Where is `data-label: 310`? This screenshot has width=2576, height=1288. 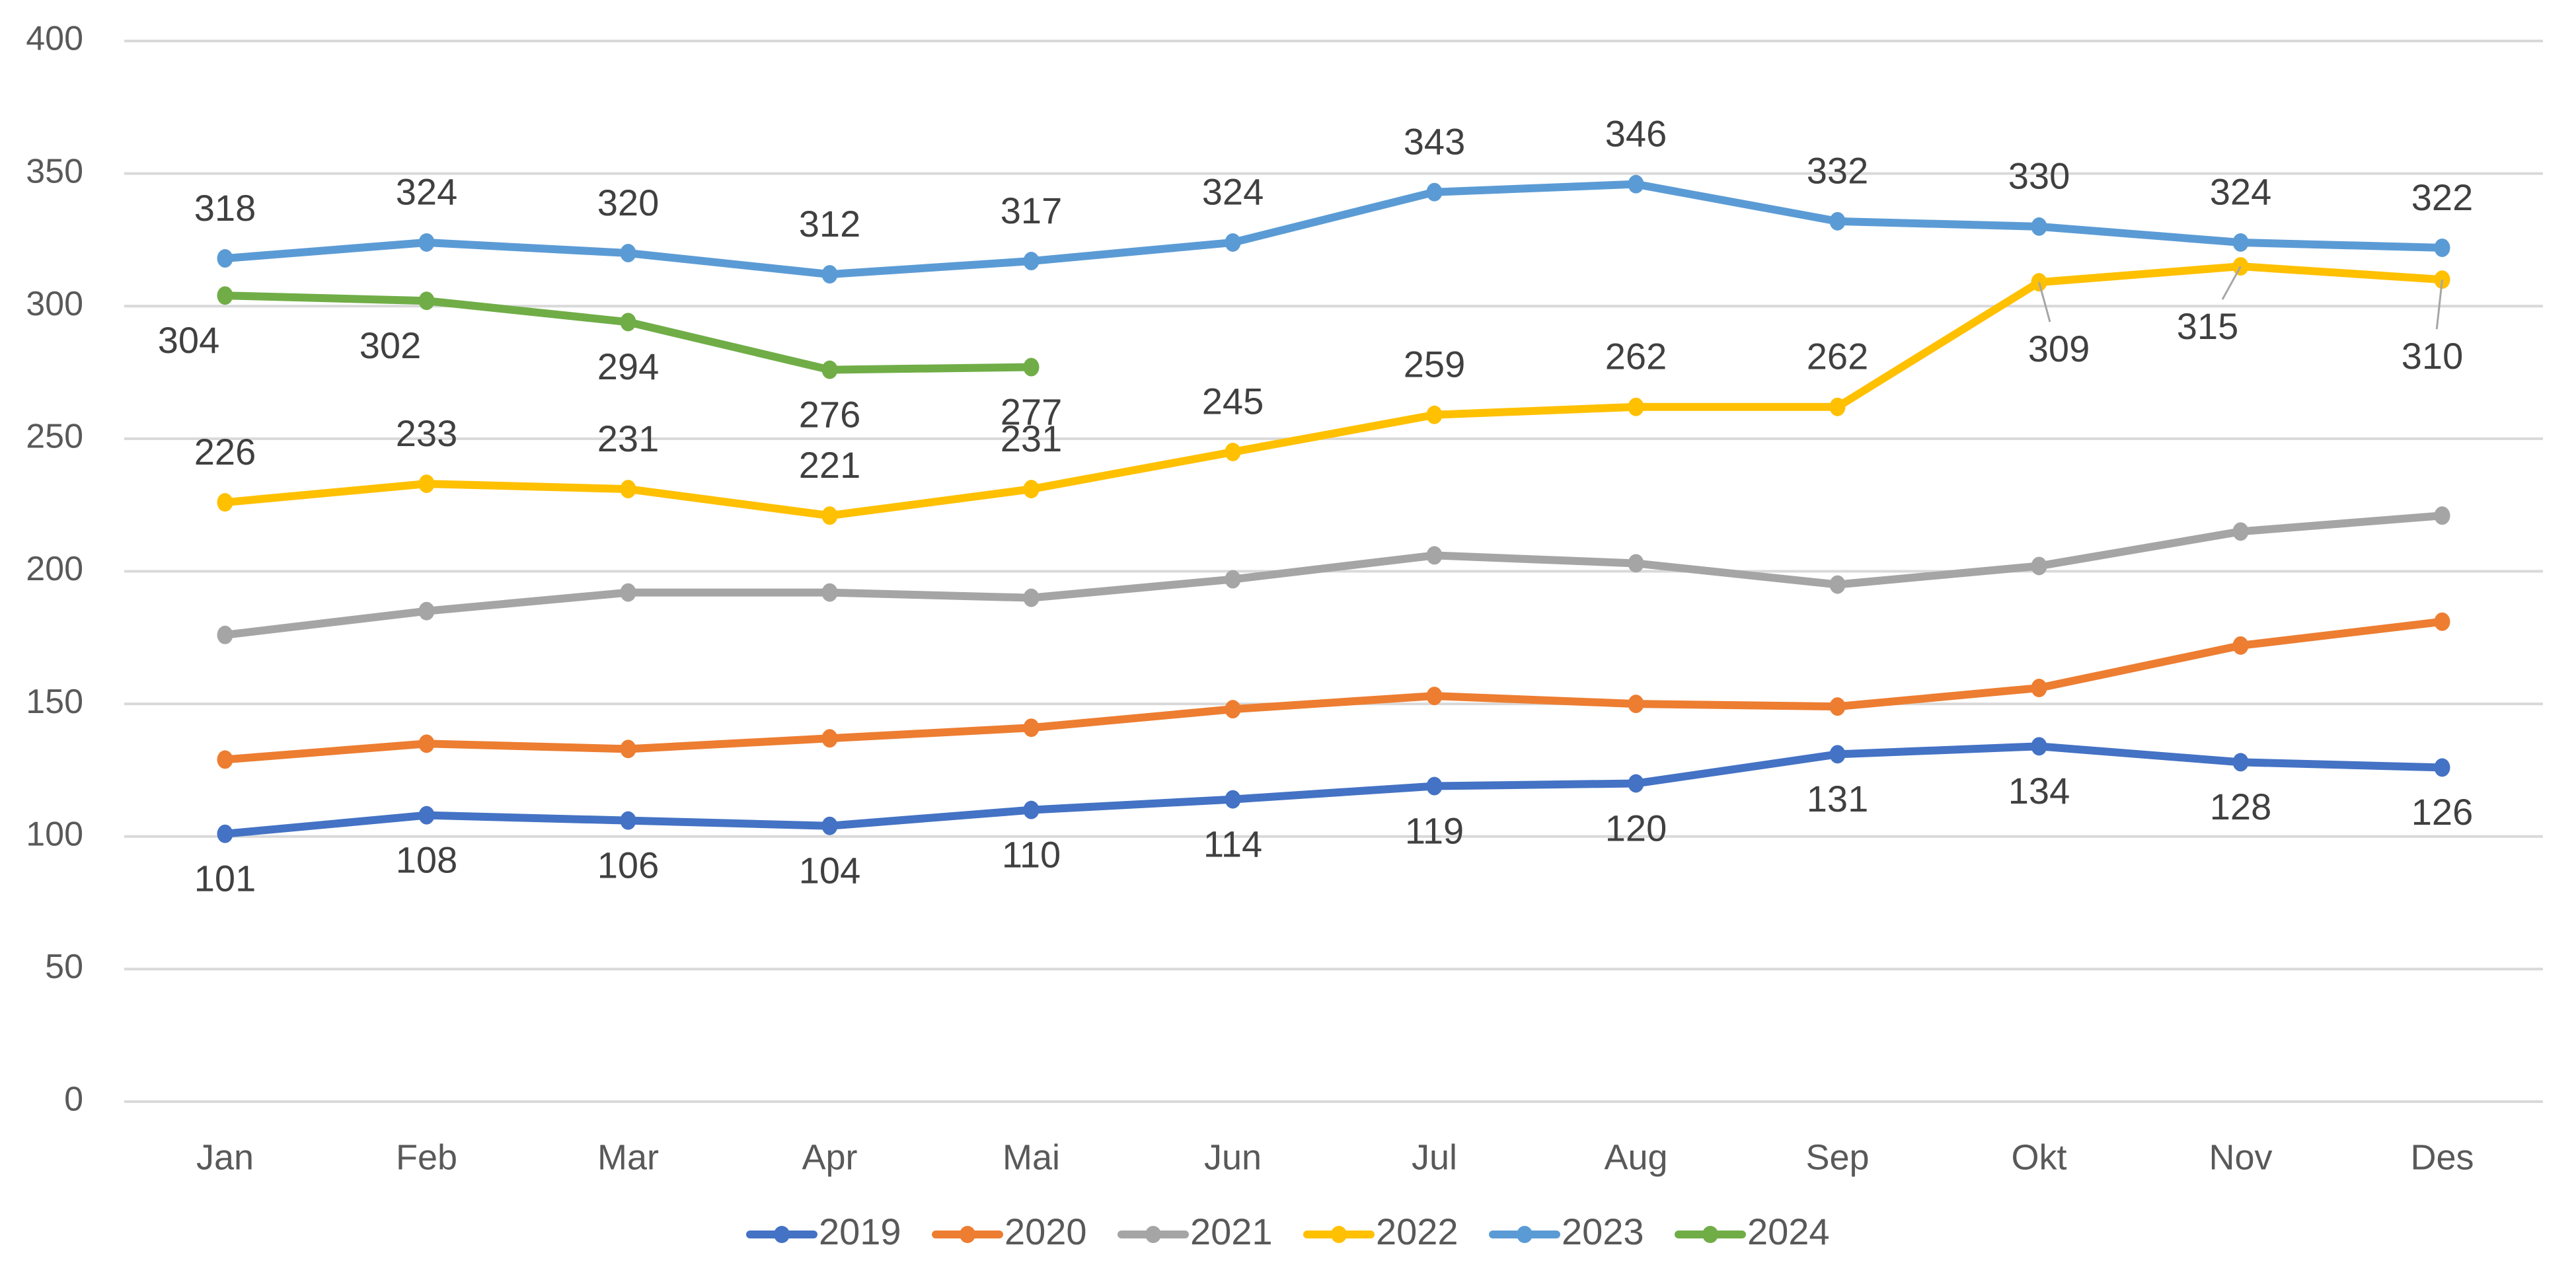
data-label: 310 is located at coordinates (2432, 356).